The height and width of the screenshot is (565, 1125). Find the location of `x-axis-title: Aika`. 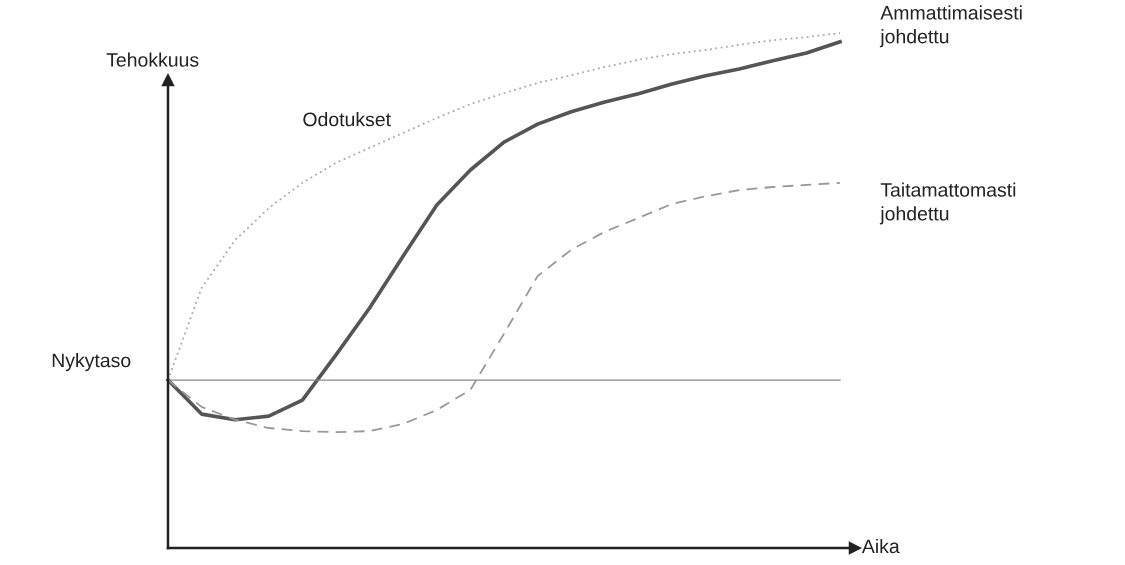

x-axis-title: Aika is located at coordinates (880, 546).